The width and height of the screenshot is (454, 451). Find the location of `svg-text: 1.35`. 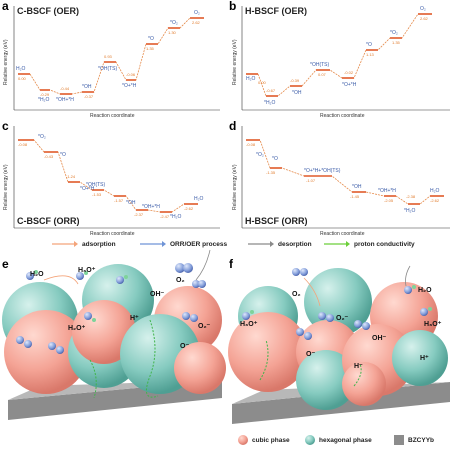

svg-text: 1.35 is located at coordinates (150, 48).